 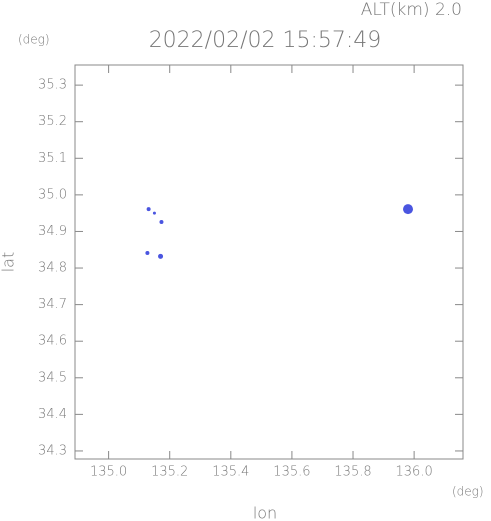 I want to click on chart-title: 2022/02/02 15:57:49, so click(x=265, y=40).